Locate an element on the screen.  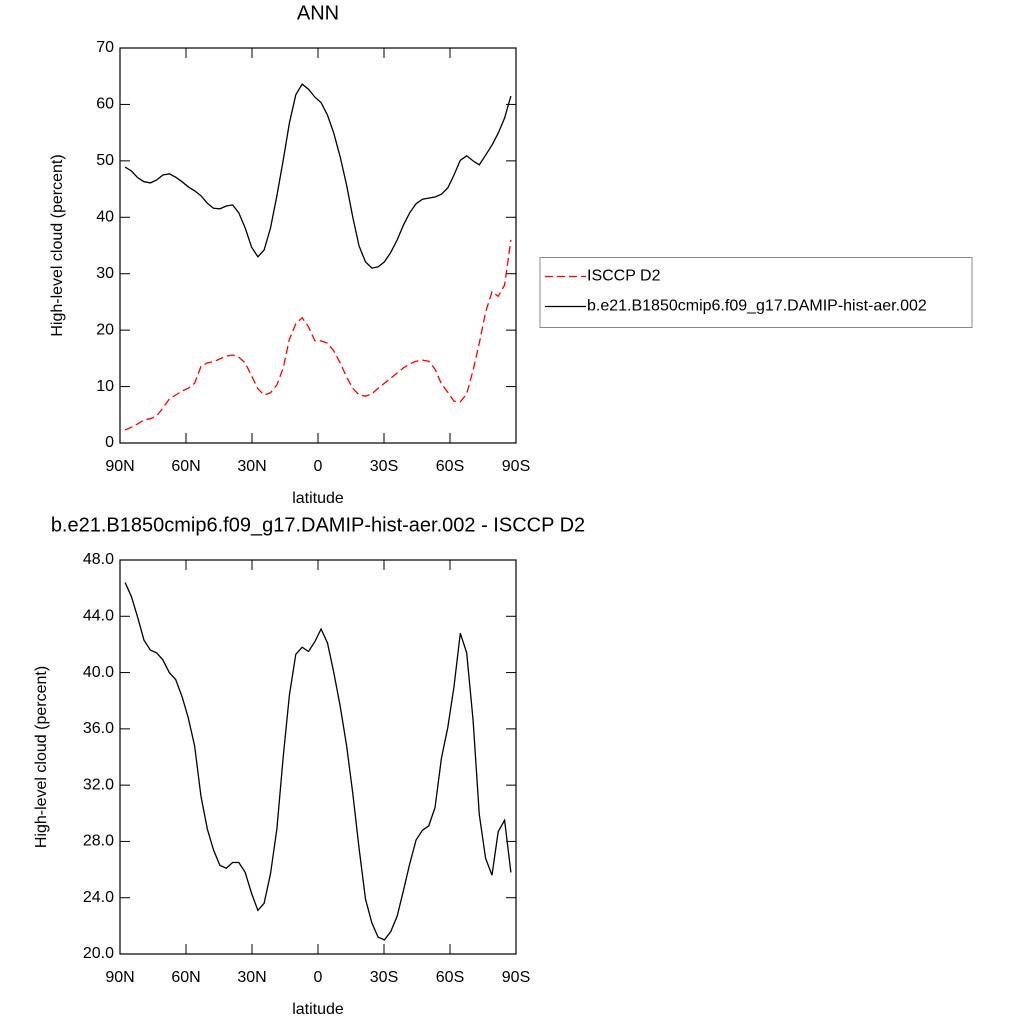
y-tick-label: 20 is located at coordinates (105, 329).